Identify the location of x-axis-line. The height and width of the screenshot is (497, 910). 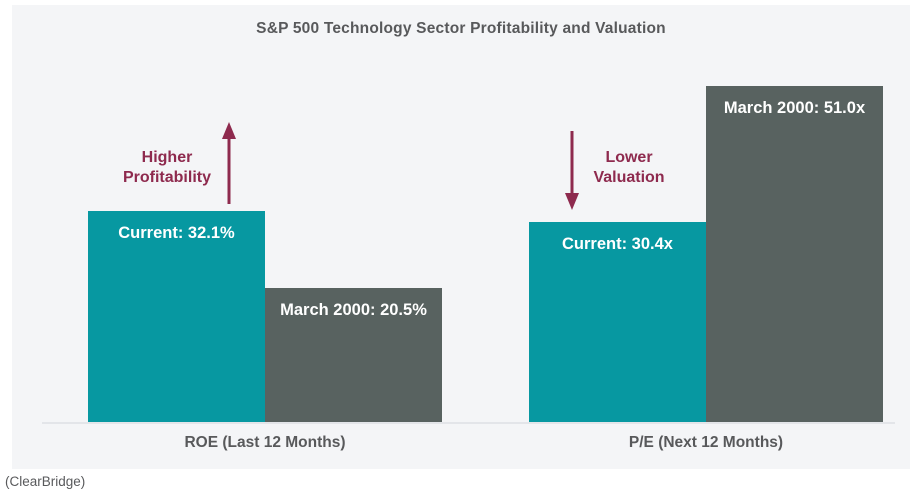
(468, 423).